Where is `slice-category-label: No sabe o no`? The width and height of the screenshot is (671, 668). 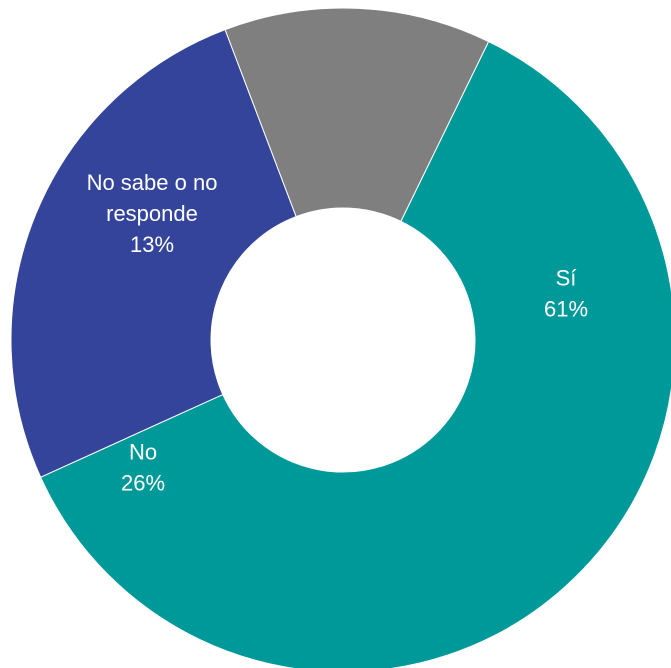
slice-category-label: No sabe o no is located at coordinates (152, 182).